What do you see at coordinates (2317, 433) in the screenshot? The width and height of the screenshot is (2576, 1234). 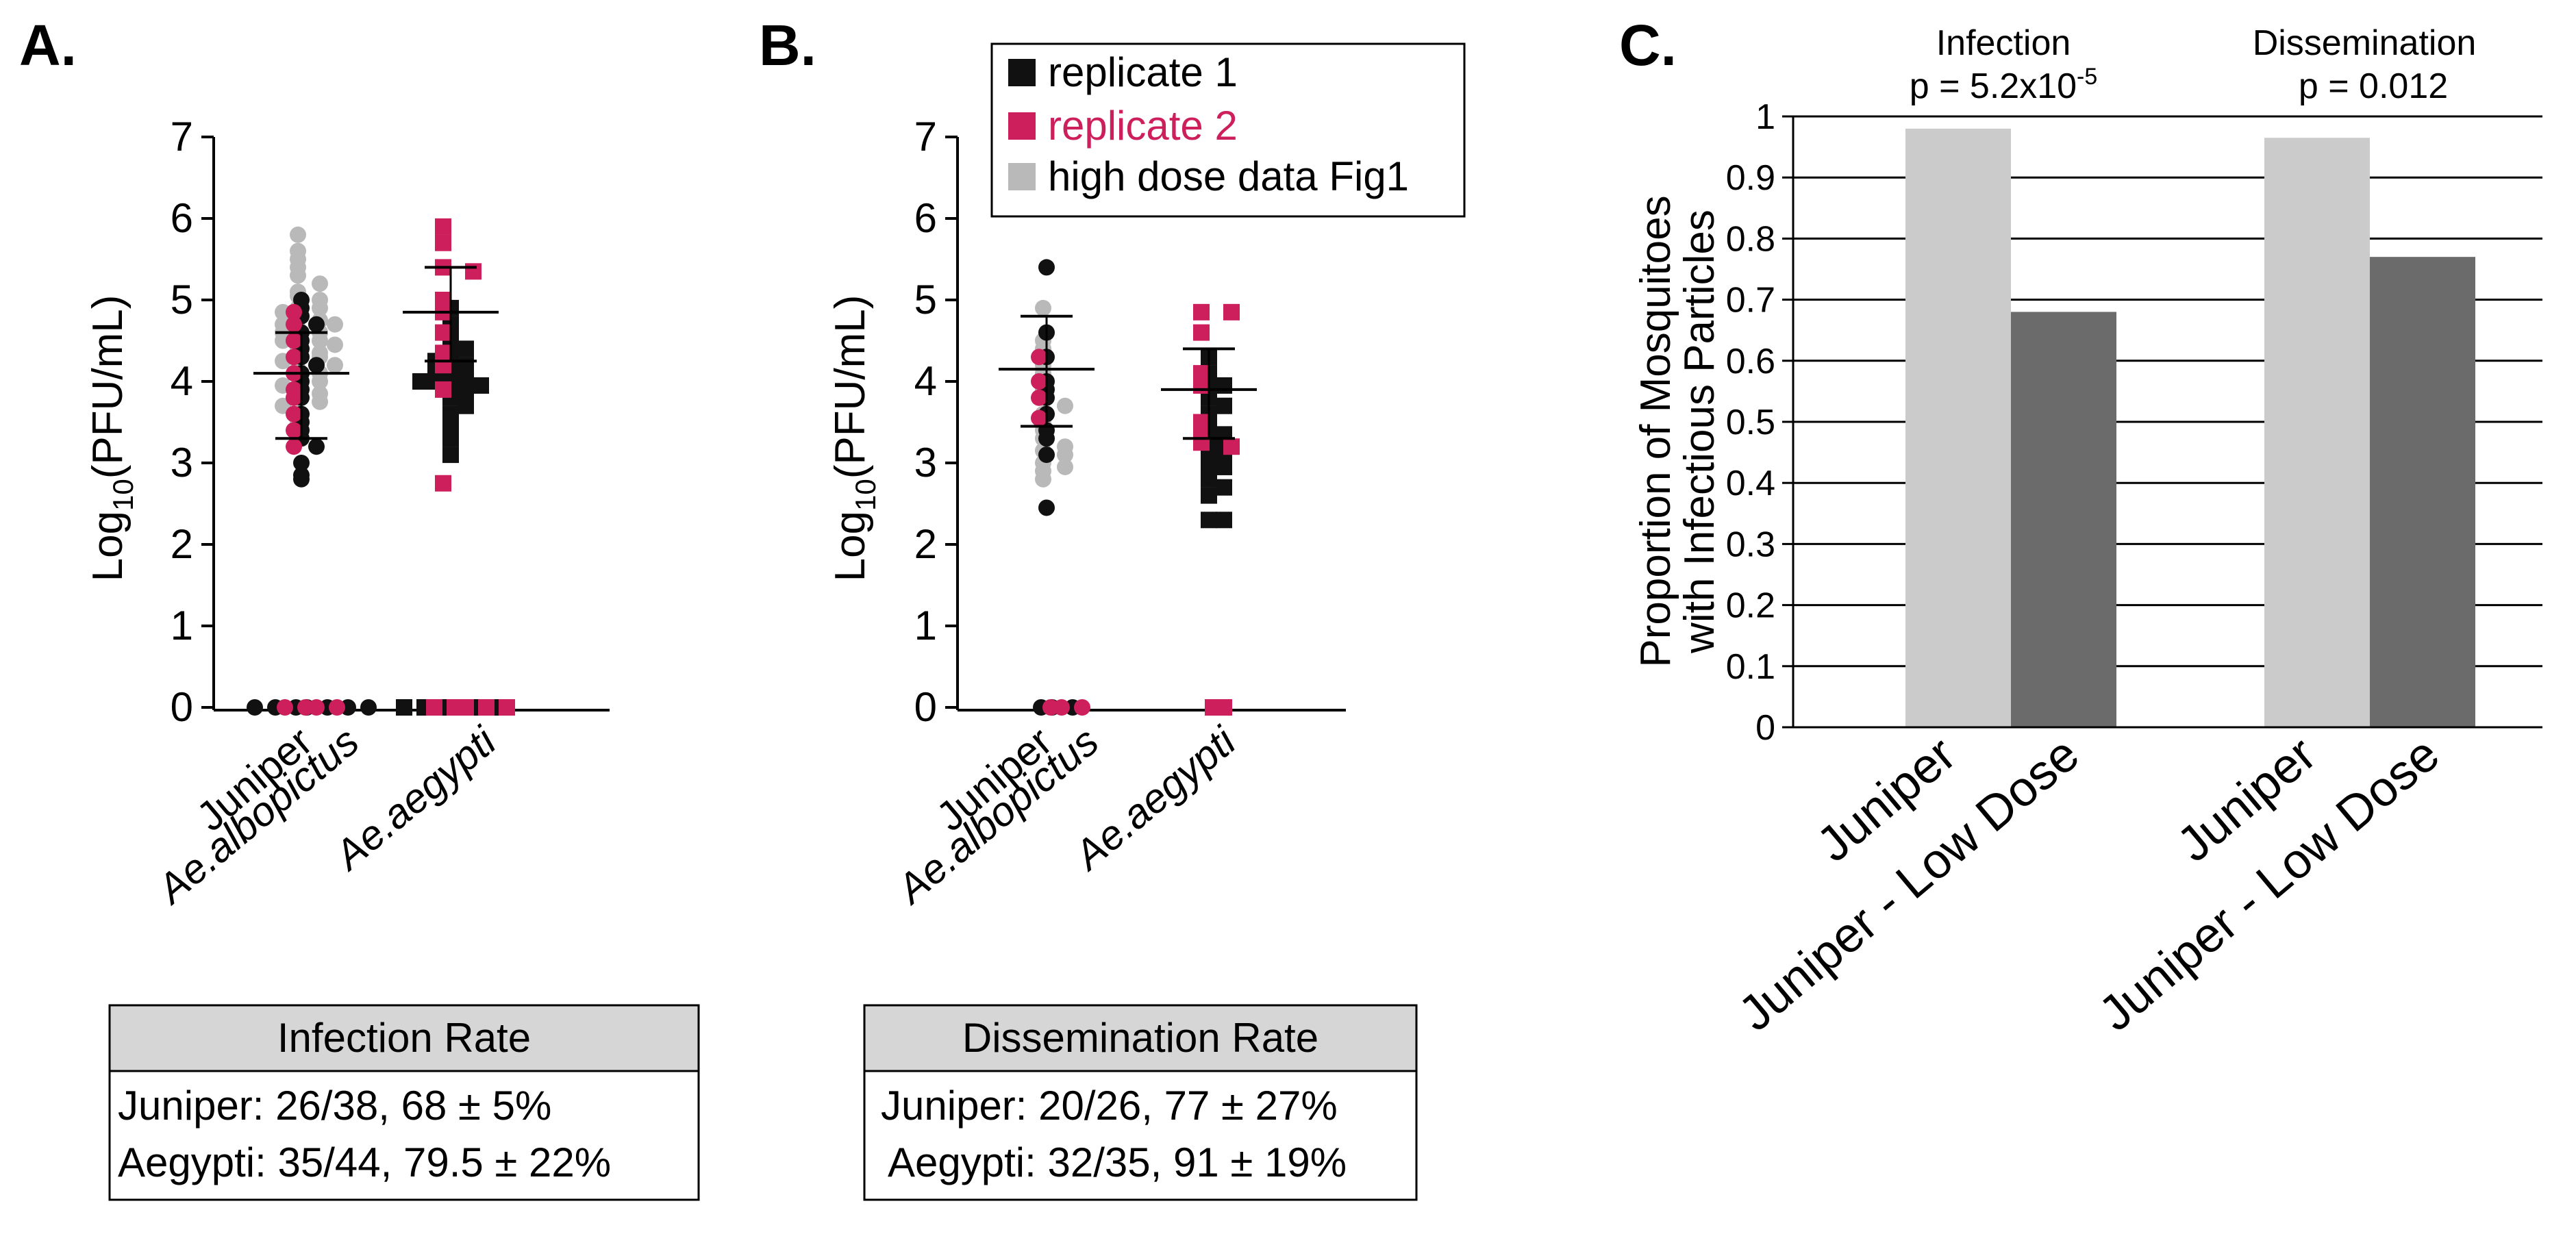 I see `c-bar-juniper-dissemination` at bounding box center [2317, 433].